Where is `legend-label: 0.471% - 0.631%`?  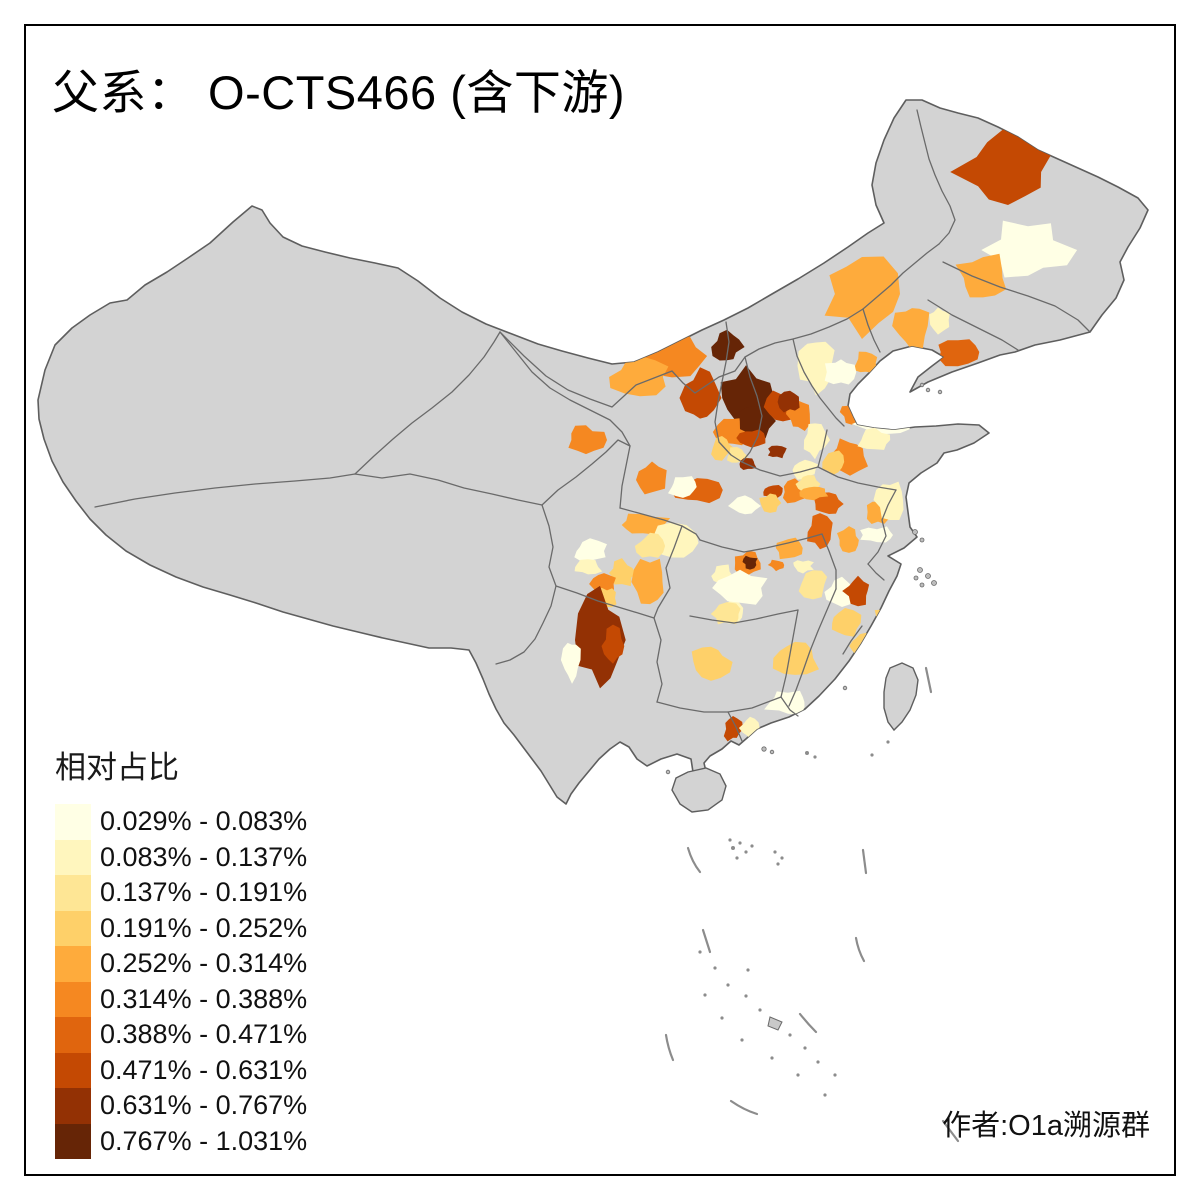
legend-label: 0.471% - 0.631% is located at coordinates (204, 1069).